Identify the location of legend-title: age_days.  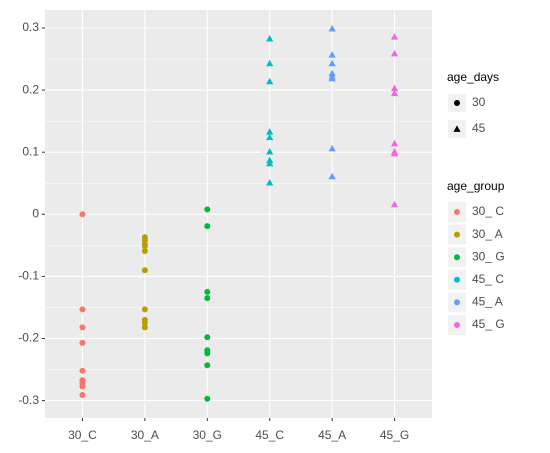
(473, 77).